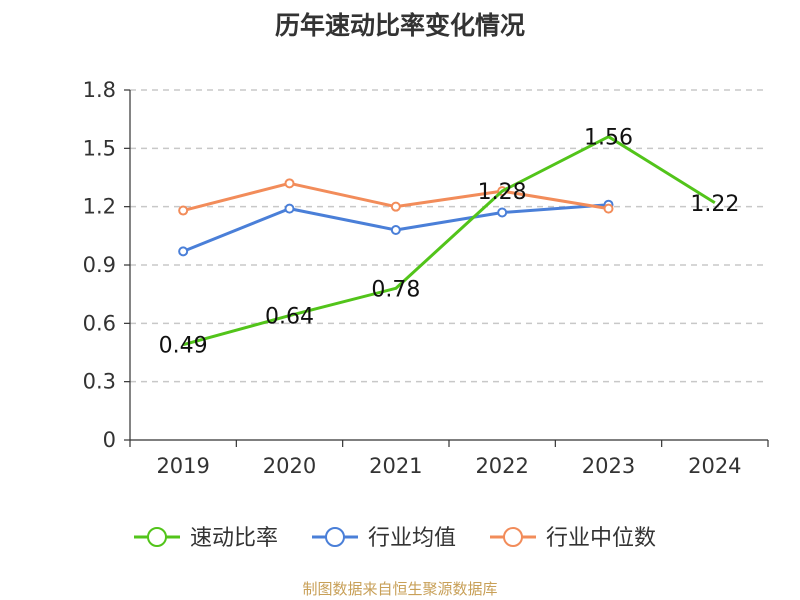  I want to click on legend: 速动比率 行业均值 行业中位数, so click(395, 538).